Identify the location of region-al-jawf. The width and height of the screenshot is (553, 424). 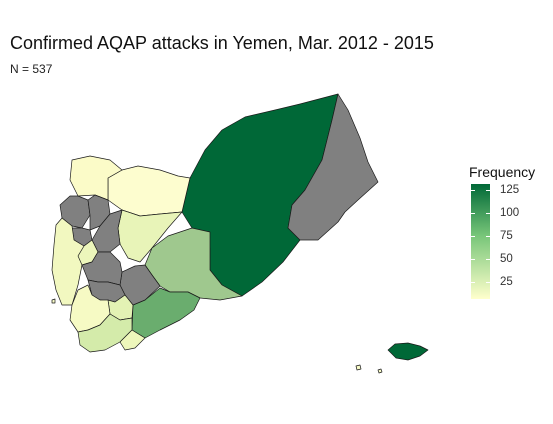
(149, 191).